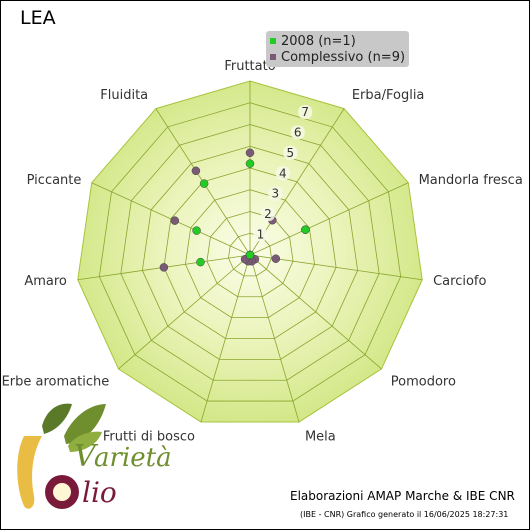 This screenshot has height=530, width=530. What do you see at coordinates (273, 56) in the screenshot?
I see `legend-swatch-complessivo` at bounding box center [273, 56].